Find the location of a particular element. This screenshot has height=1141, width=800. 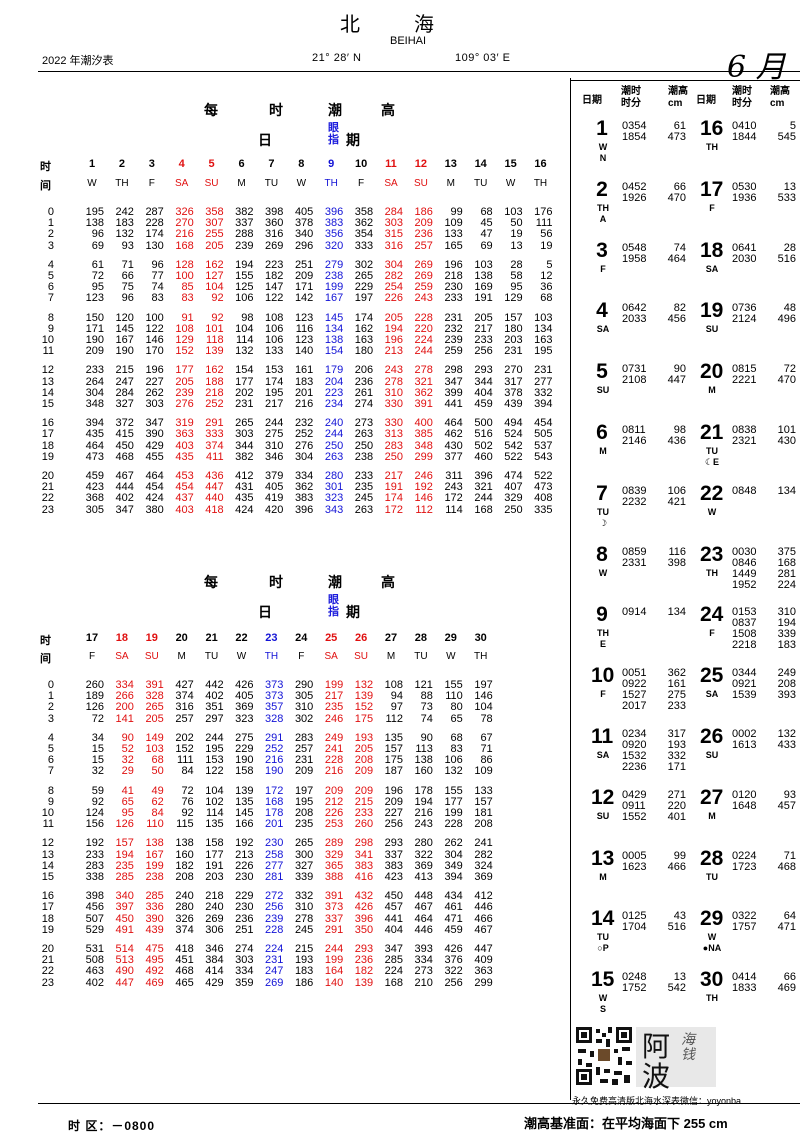

panel-tide-height: 469 is located at coordinates (786, 988).